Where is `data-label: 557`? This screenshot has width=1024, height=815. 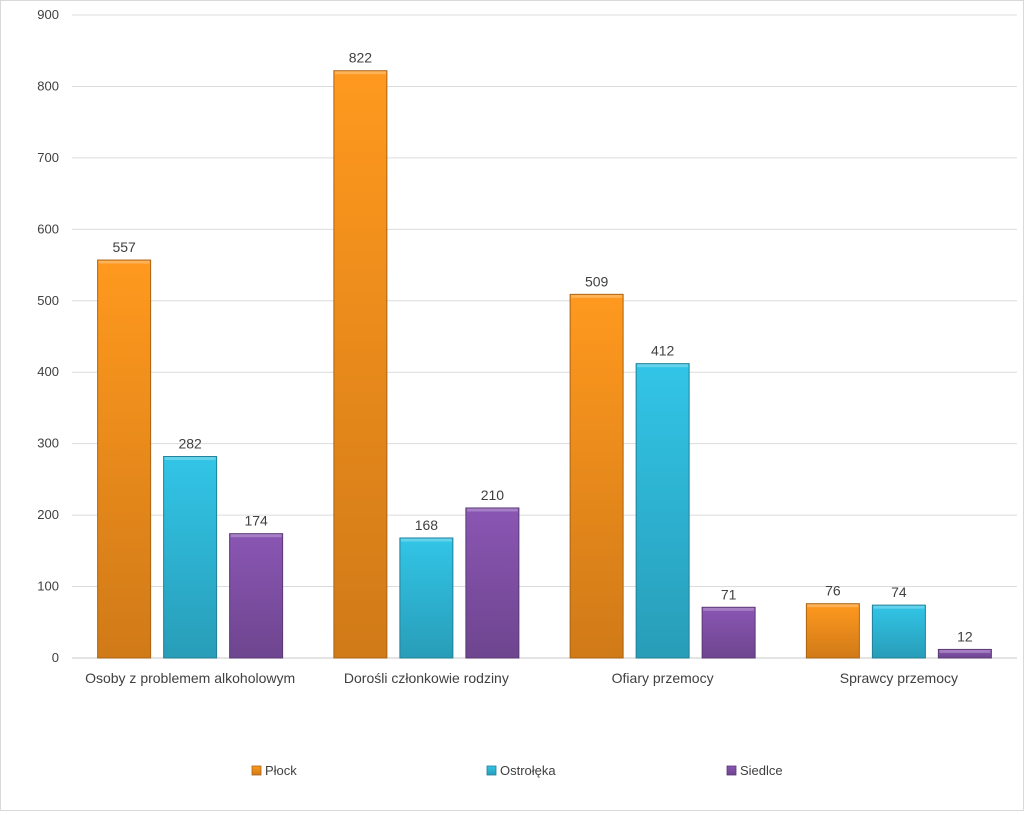
data-label: 557 is located at coordinates (124, 247).